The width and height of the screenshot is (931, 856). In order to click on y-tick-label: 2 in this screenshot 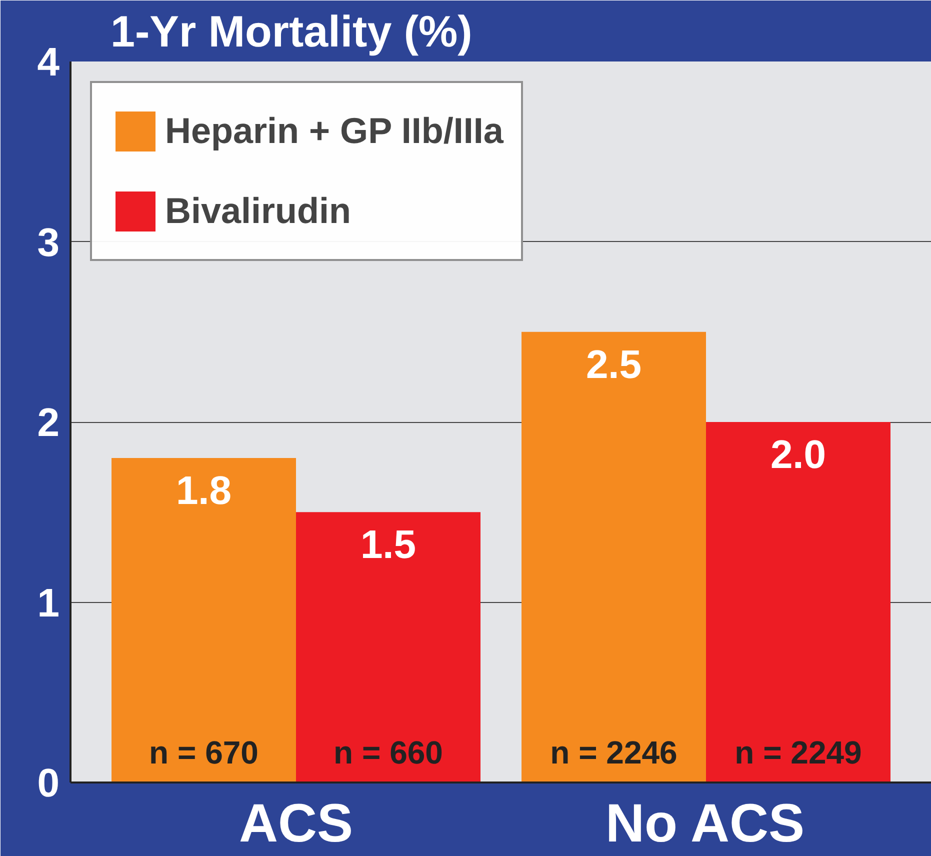, I will do `click(48, 423)`.